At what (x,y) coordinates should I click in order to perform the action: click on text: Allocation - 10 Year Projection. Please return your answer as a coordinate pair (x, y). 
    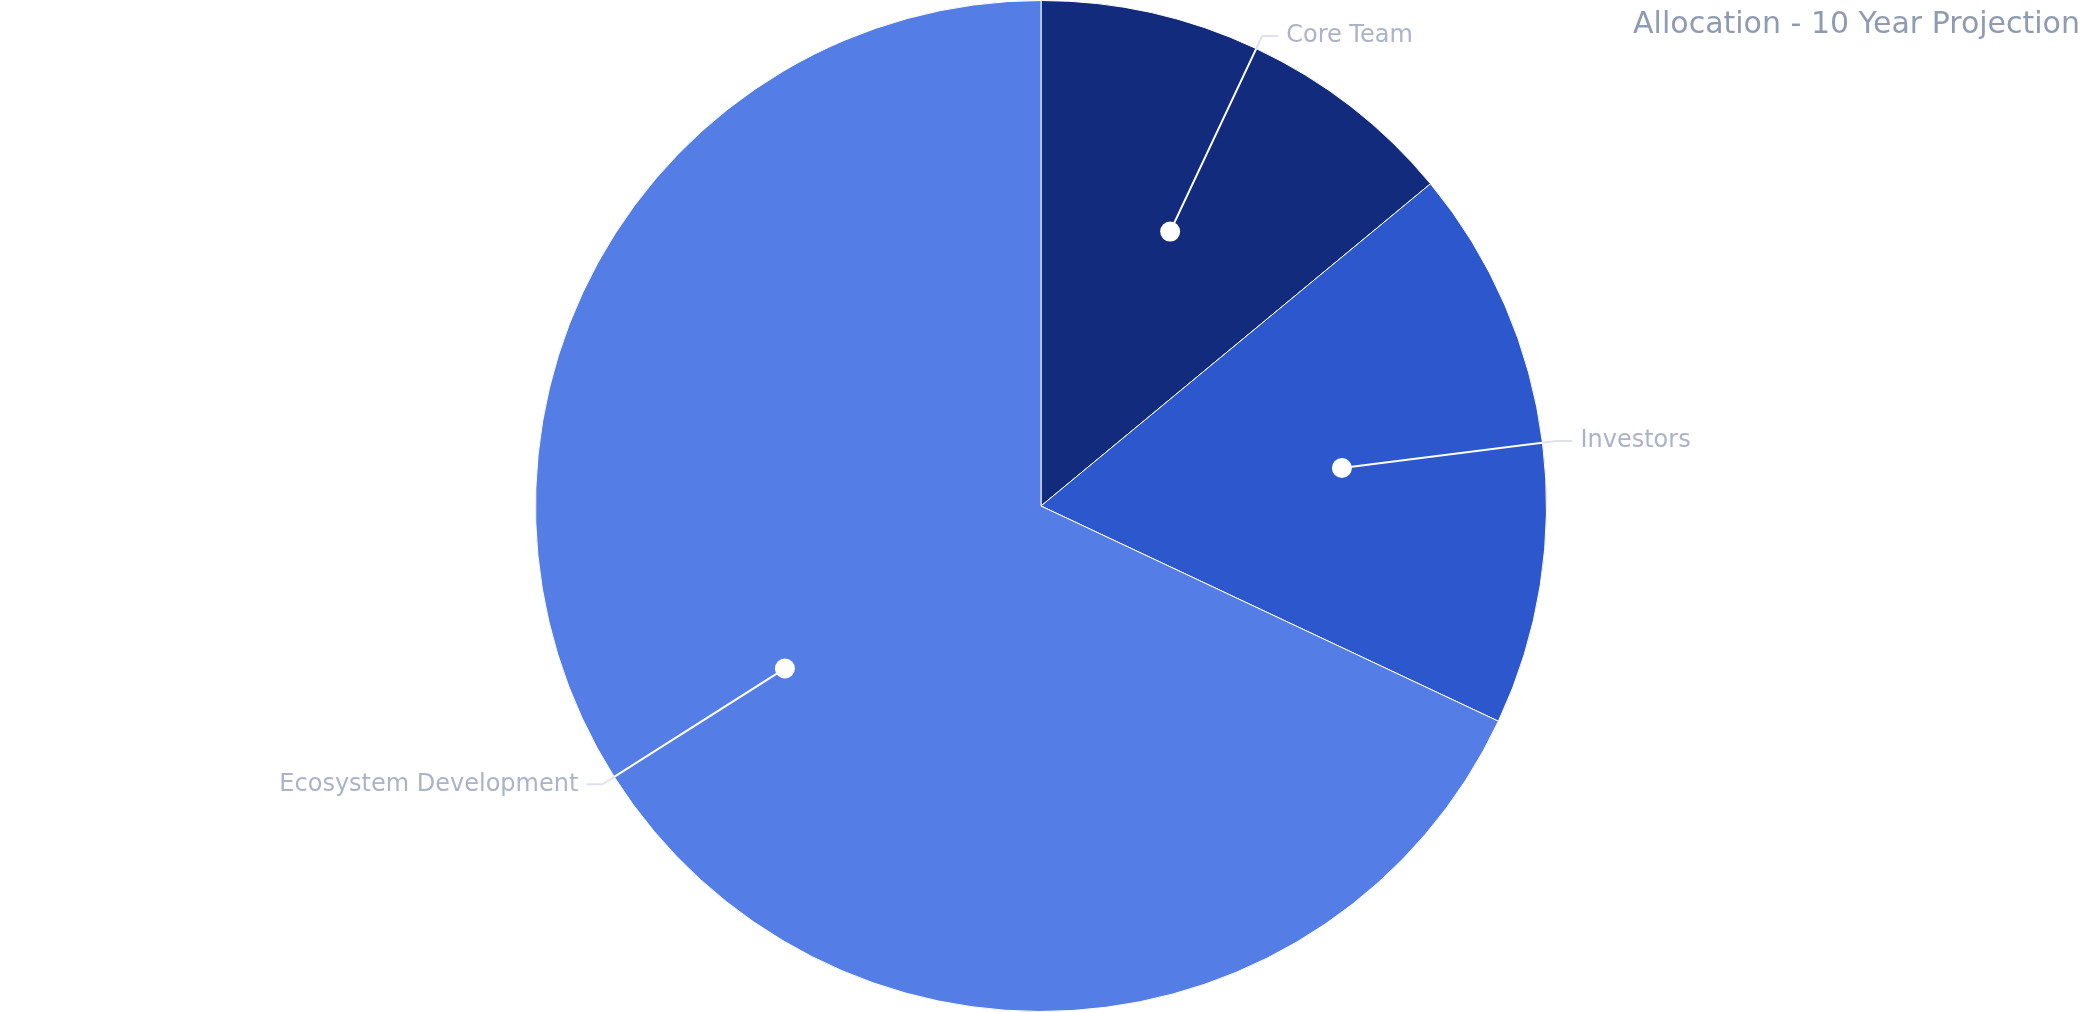
    Looking at the image, I should click on (1856, 22).